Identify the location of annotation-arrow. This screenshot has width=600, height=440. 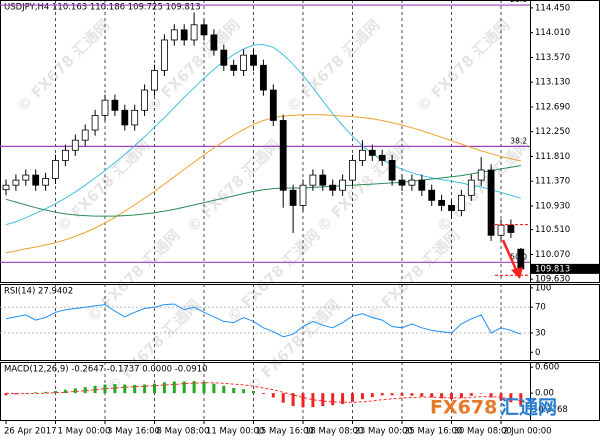
(510, 256).